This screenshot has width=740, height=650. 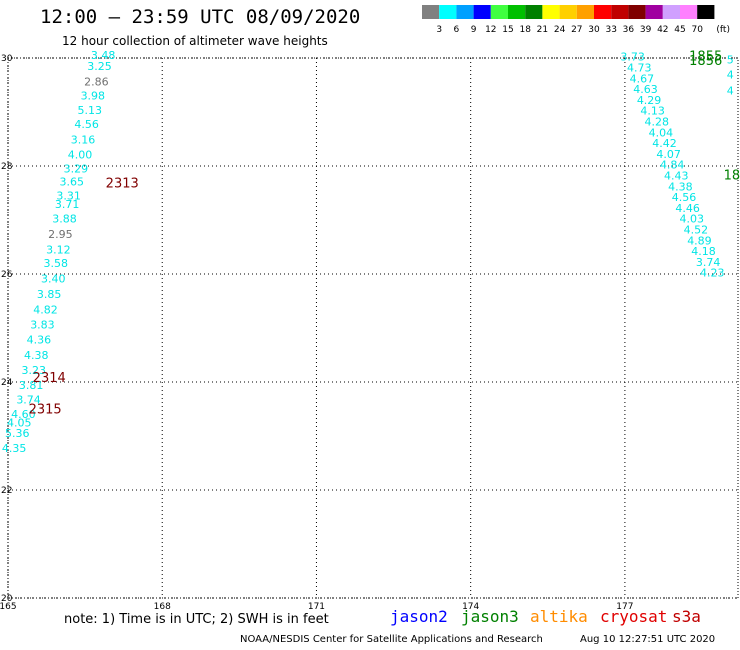 I want to click on wave-height-label: 4.52, so click(x=696, y=230).